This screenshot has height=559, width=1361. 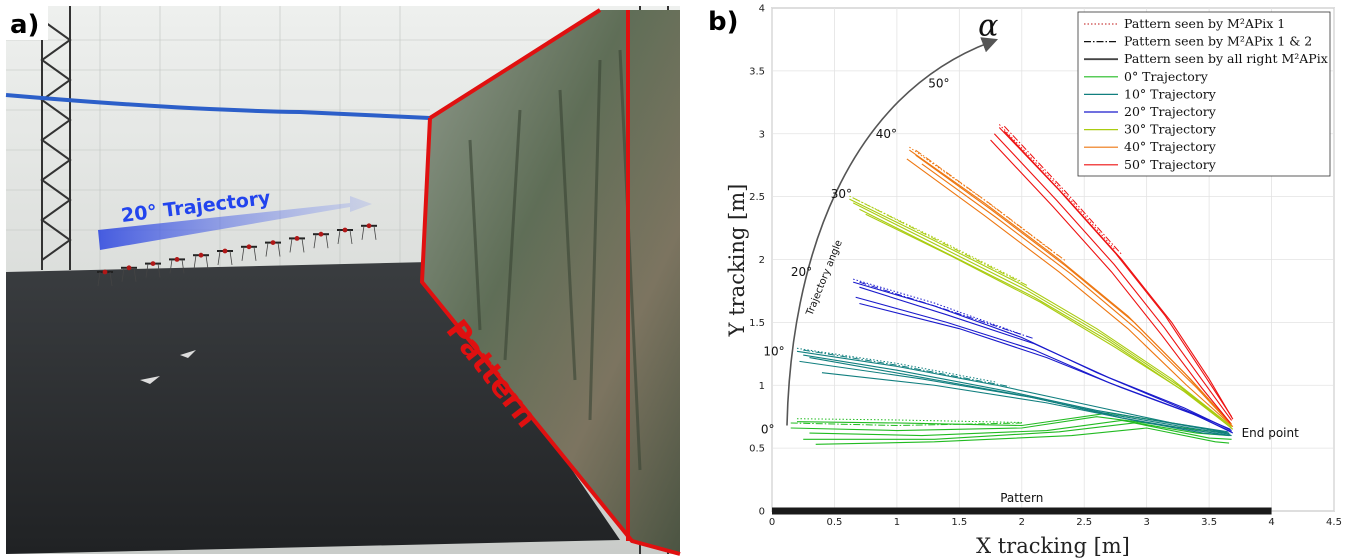 What do you see at coordinates (1226, 58) in the screenshot?
I see `legend-label: Pattern seen by all right M²APix` at bounding box center [1226, 58].